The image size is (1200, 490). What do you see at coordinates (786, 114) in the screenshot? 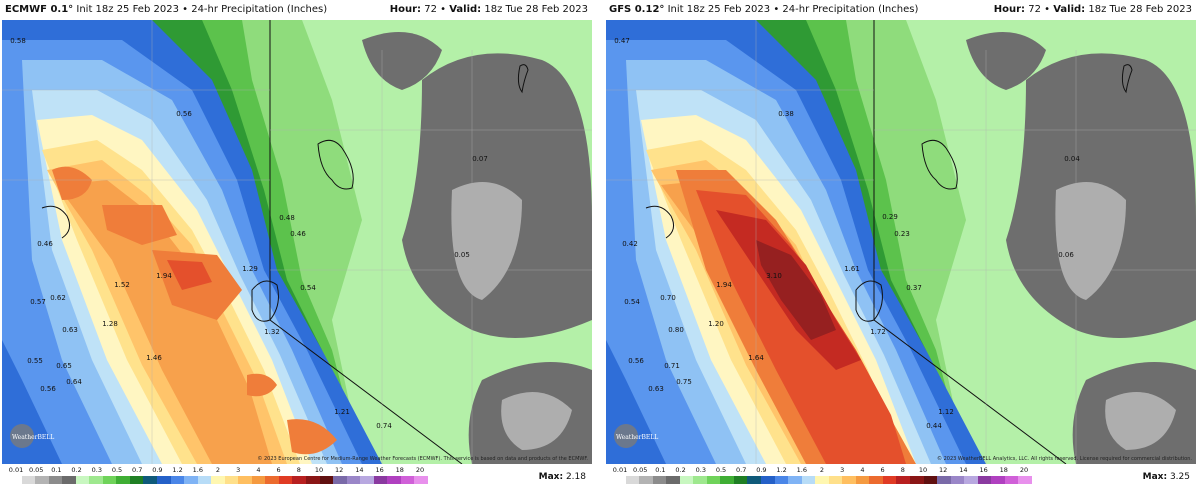
I see `precip-value-label: 0.38` at bounding box center [786, 114].